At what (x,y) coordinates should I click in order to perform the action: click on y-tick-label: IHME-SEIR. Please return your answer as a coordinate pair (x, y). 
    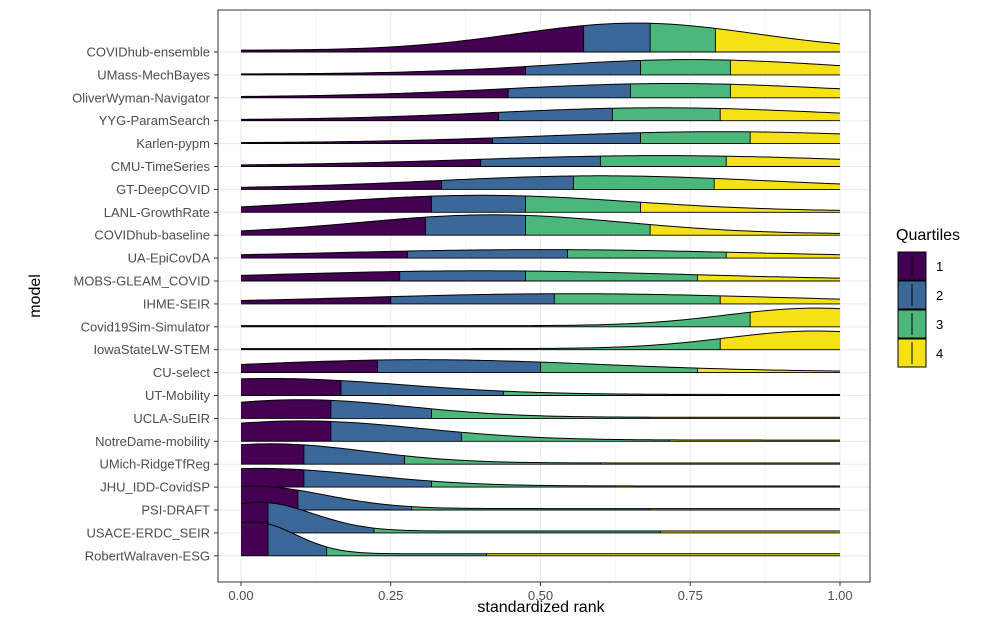
    Looking at the image, I should click on (176, 303).